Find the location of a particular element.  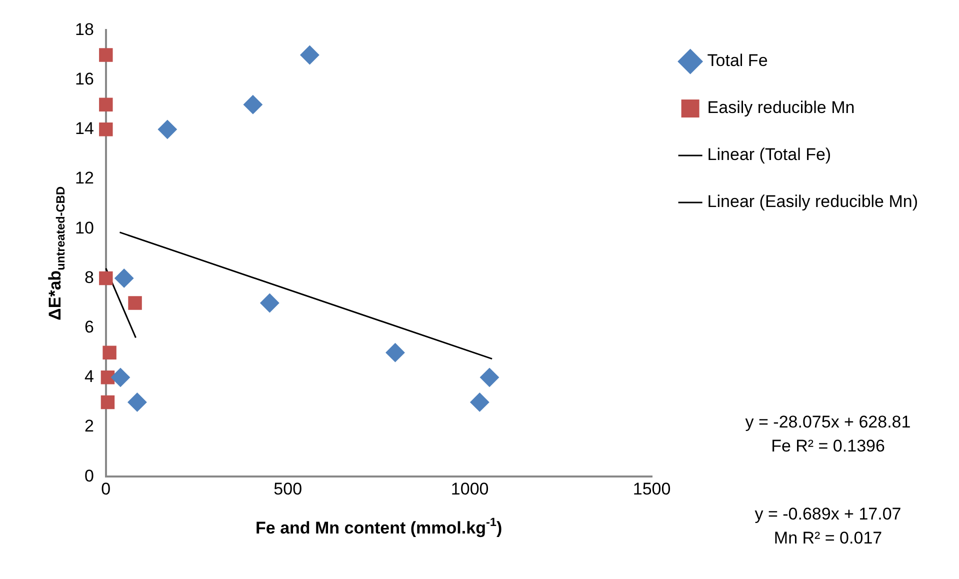

text: y = -0.689x + 17.07 Mn R² = 0.017 is located at coordinates (828, 526).